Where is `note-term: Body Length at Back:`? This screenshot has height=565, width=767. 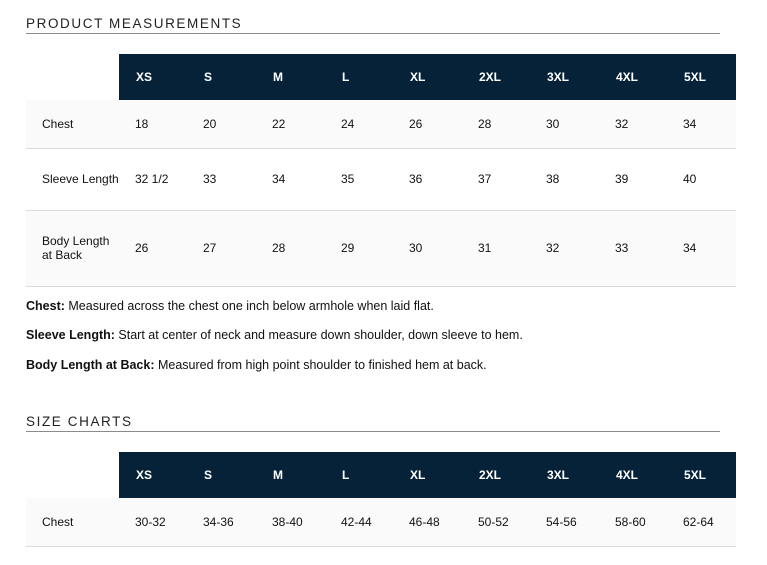
note-term: Body Length at Back: is located at coordinates (90, 365).